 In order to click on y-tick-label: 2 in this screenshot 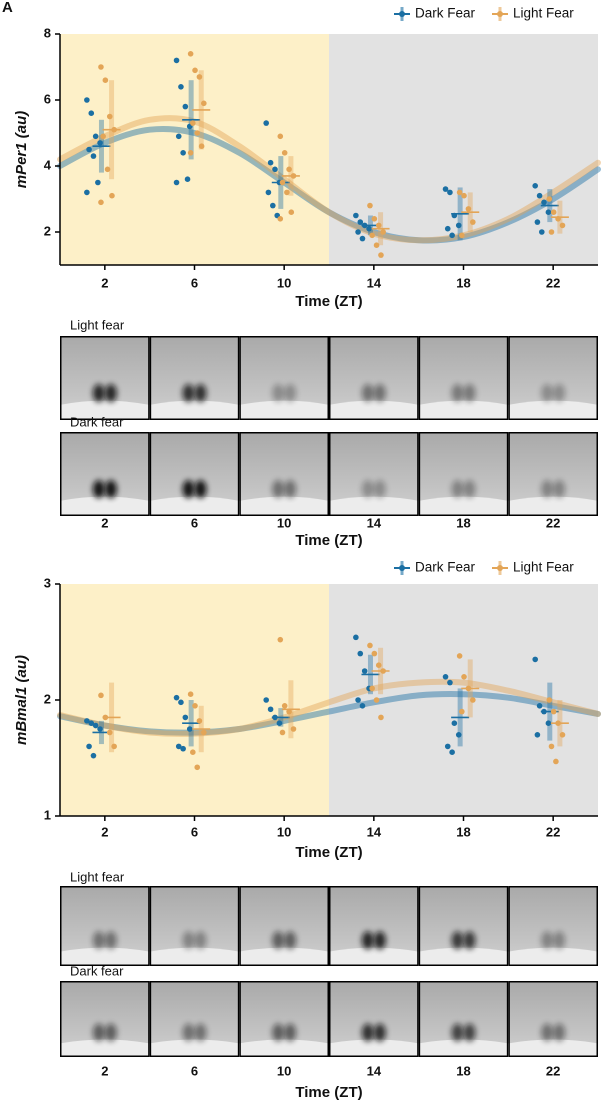, I will do `click(47, 230)`.